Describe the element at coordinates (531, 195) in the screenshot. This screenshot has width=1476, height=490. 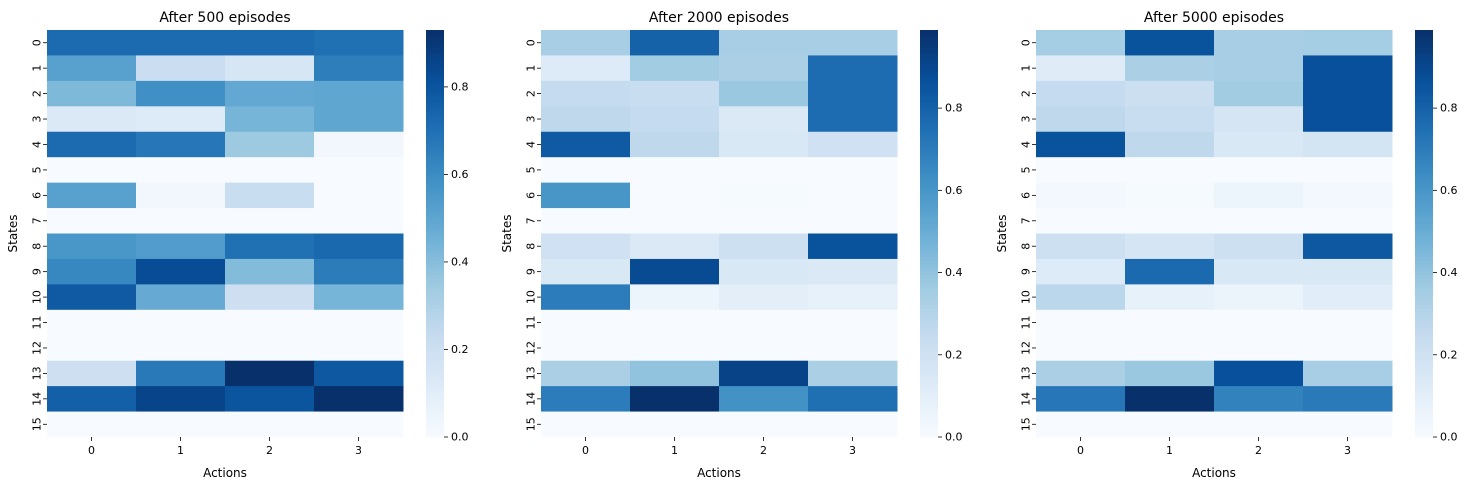
I see `y-tick-label: 6` at that location.